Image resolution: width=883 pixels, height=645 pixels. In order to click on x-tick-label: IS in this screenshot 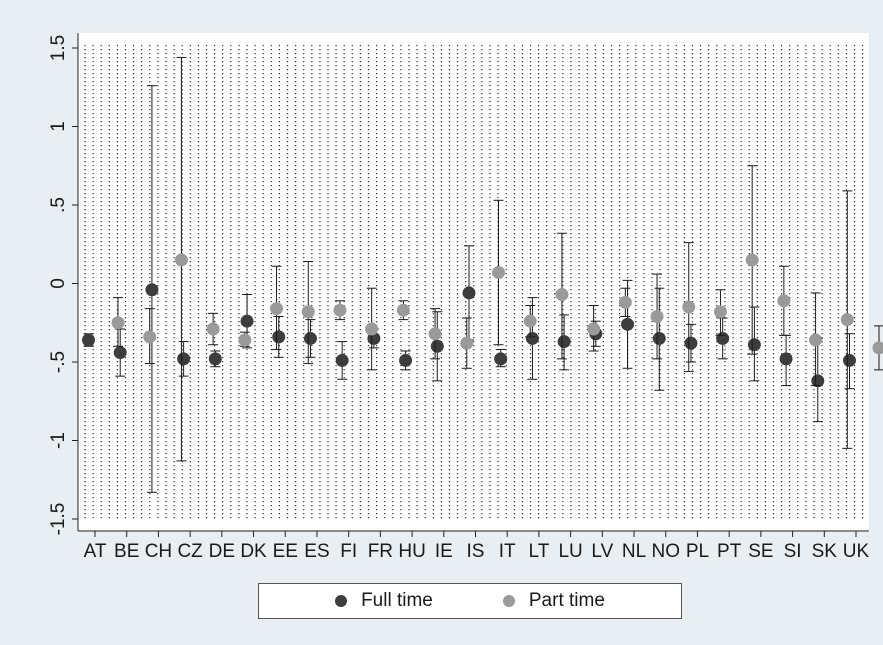, I will do `click(476, 551)`.